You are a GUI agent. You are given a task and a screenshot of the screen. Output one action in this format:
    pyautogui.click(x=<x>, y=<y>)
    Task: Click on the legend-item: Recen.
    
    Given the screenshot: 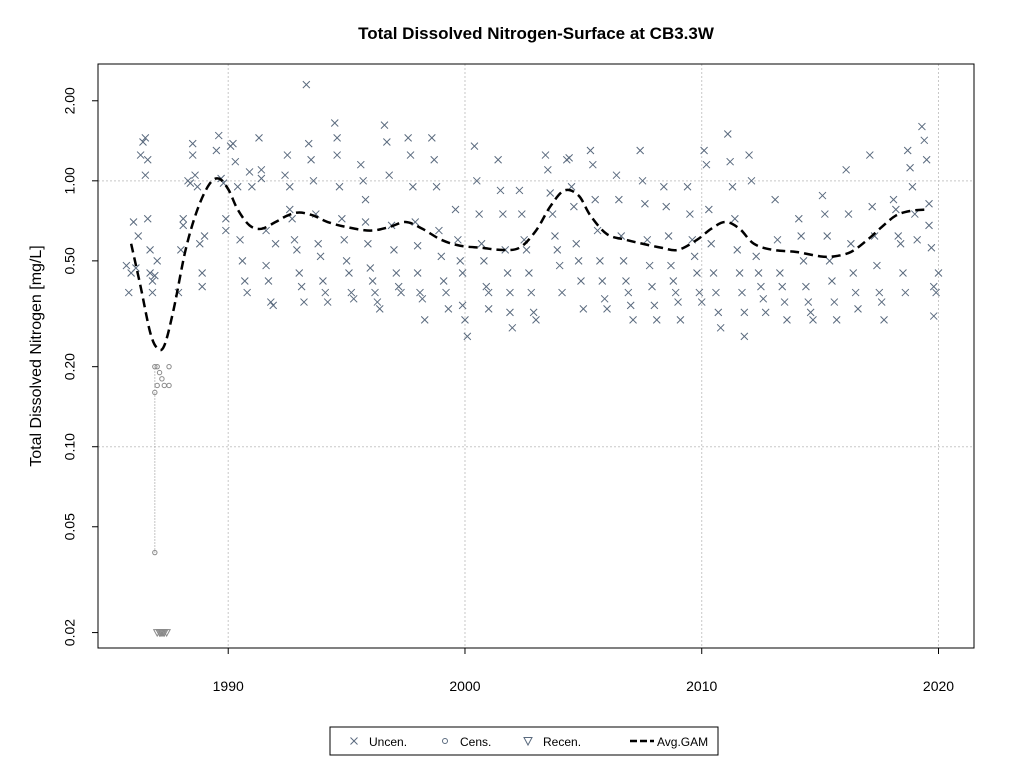 What is the action you would take?
    pyautogui.click(x=552, y=742)
    